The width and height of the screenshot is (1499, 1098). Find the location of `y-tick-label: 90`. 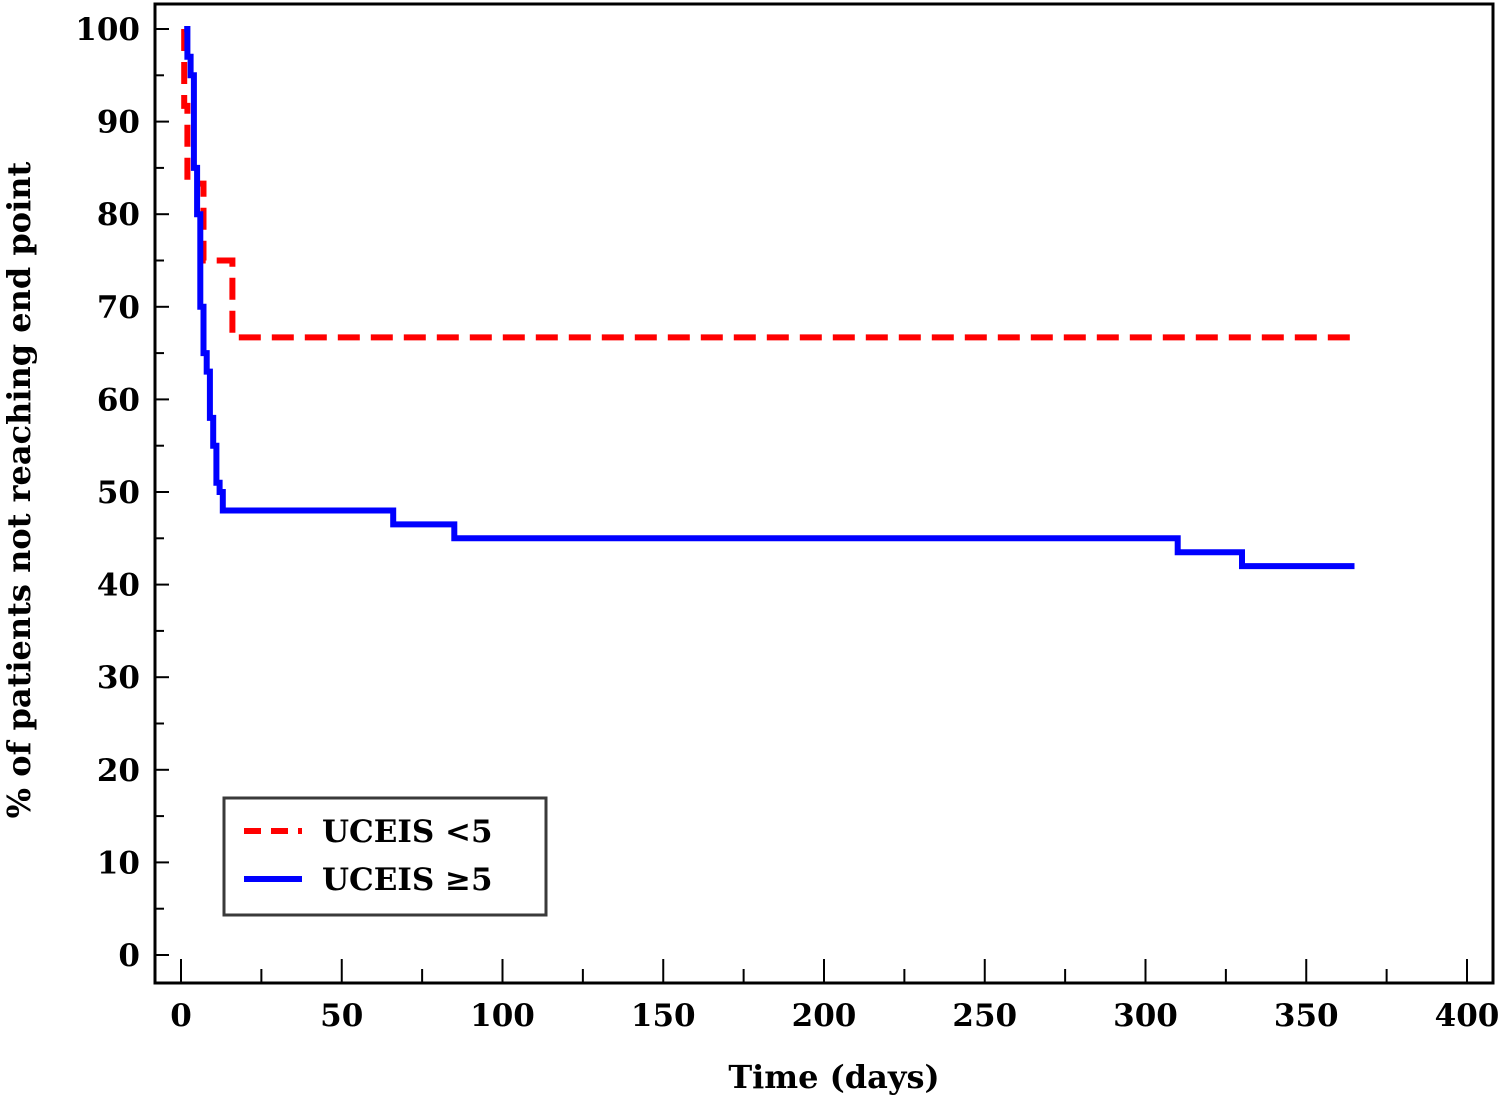

y-tick-label: 90 is located at coordinates (118, 123).